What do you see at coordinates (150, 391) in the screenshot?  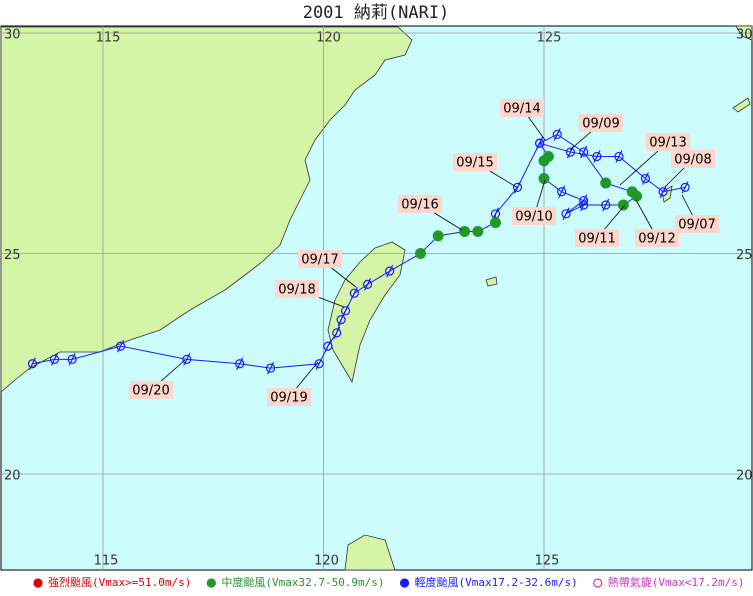 I see `date-label: 09/20` at bounding box center [150, 391].